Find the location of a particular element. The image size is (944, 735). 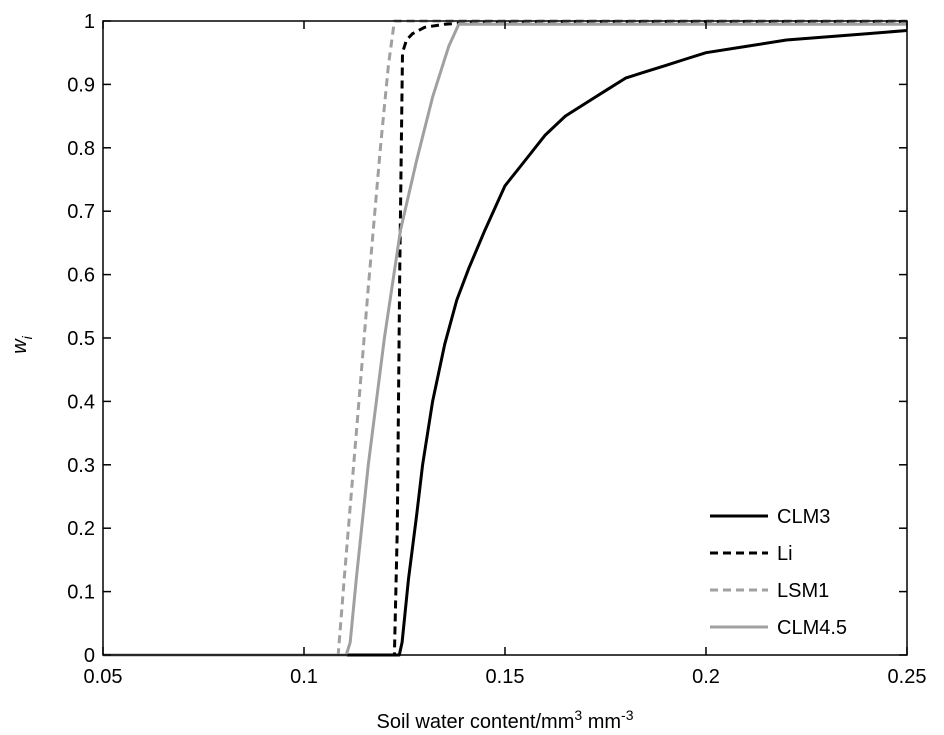

legend-item-2: LSM1 is located at coordinates (769, 591).